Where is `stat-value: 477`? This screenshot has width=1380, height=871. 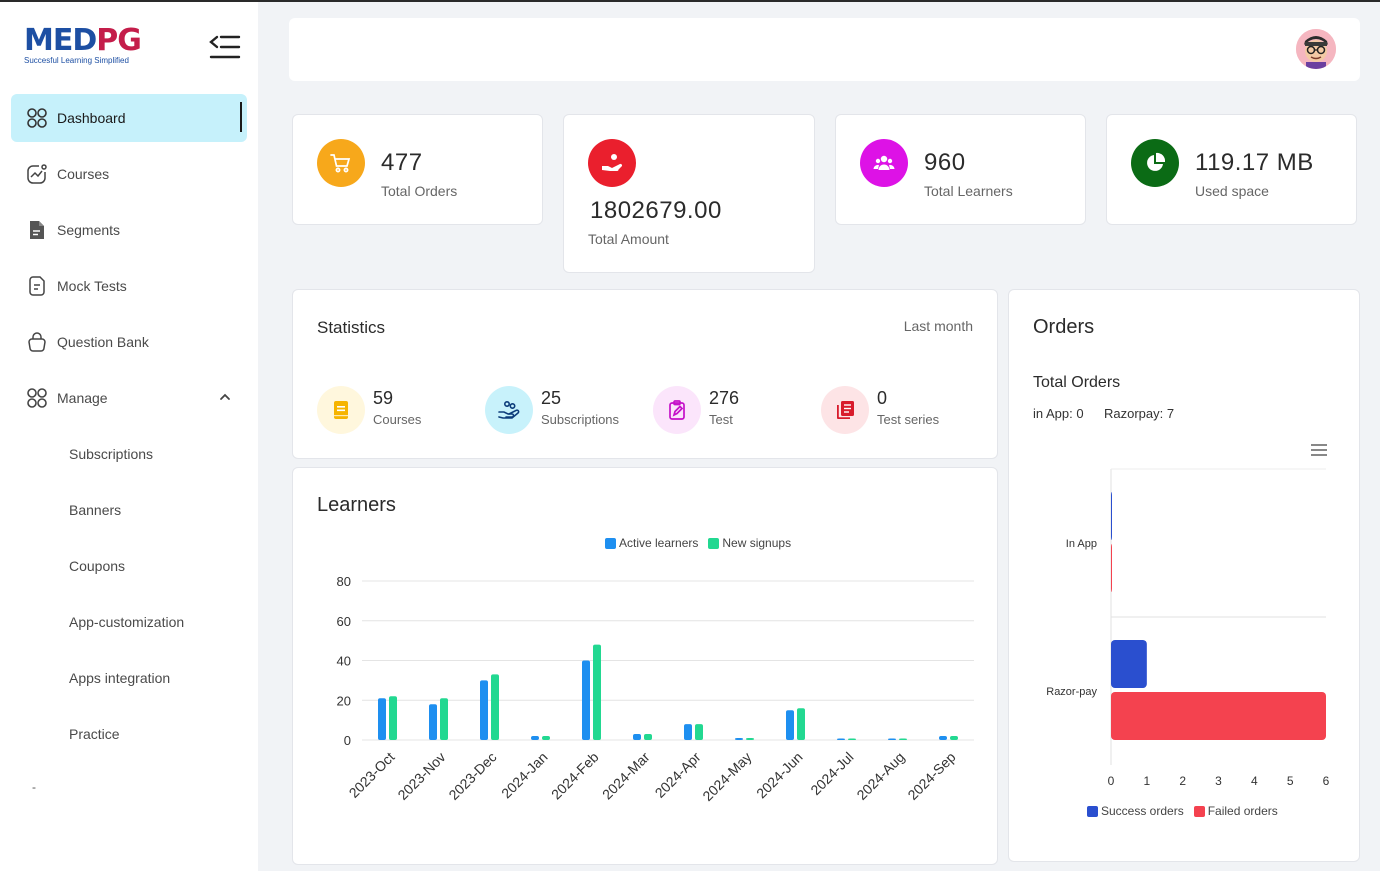
stat-value: 477 is located at coordinates (402, 162).